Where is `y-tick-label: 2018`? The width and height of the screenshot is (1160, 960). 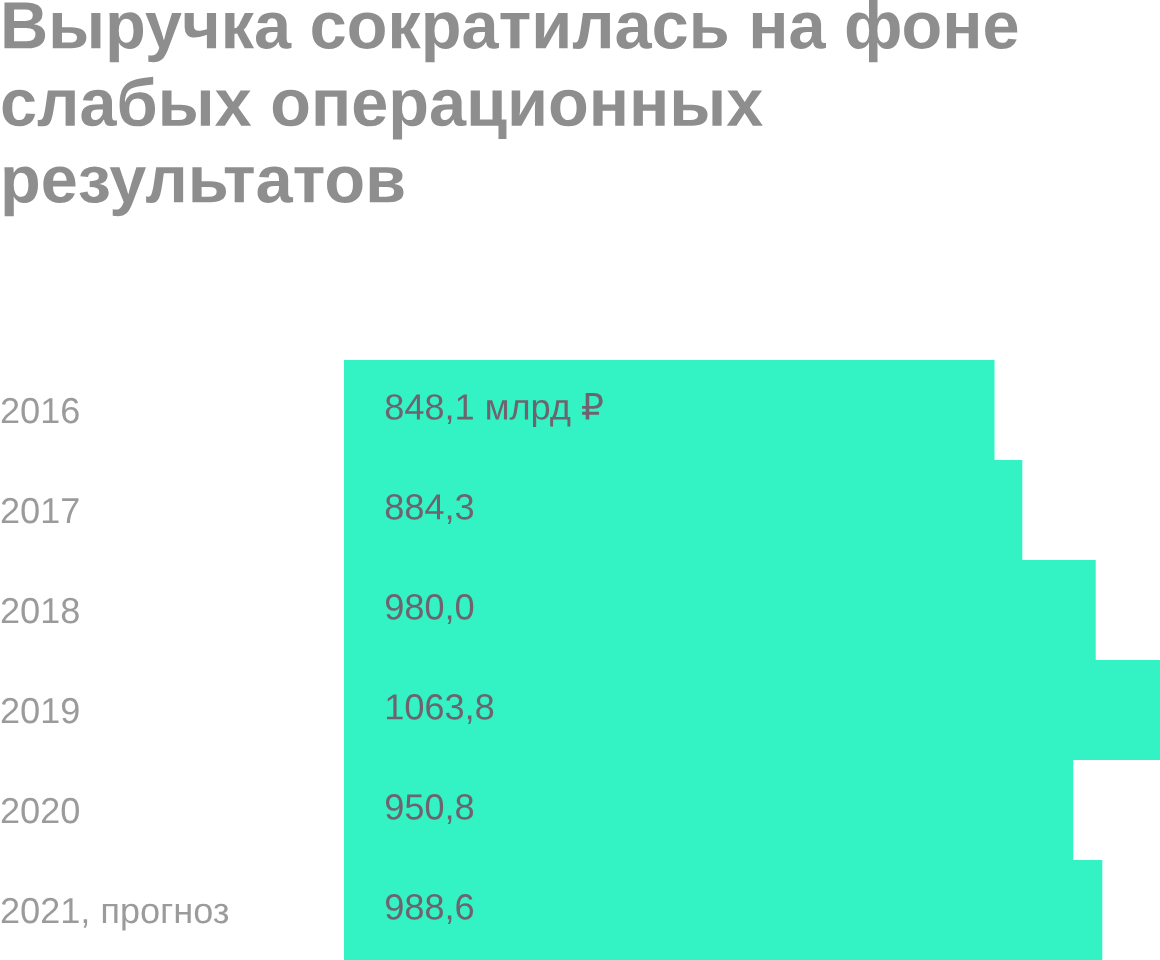 y-tick-label: 2018 is located at coordinates (40, 610).